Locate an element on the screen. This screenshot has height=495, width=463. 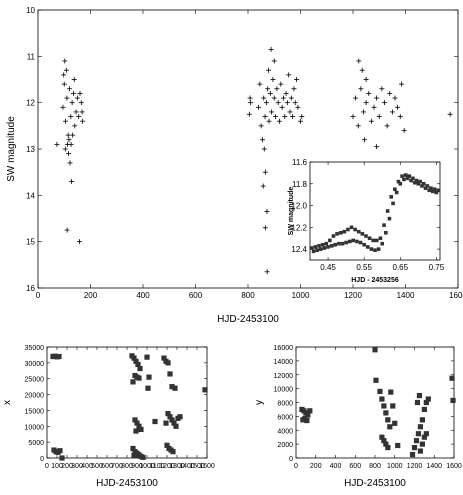
x-tick-label: 700 is located at coordinates (117, 466).